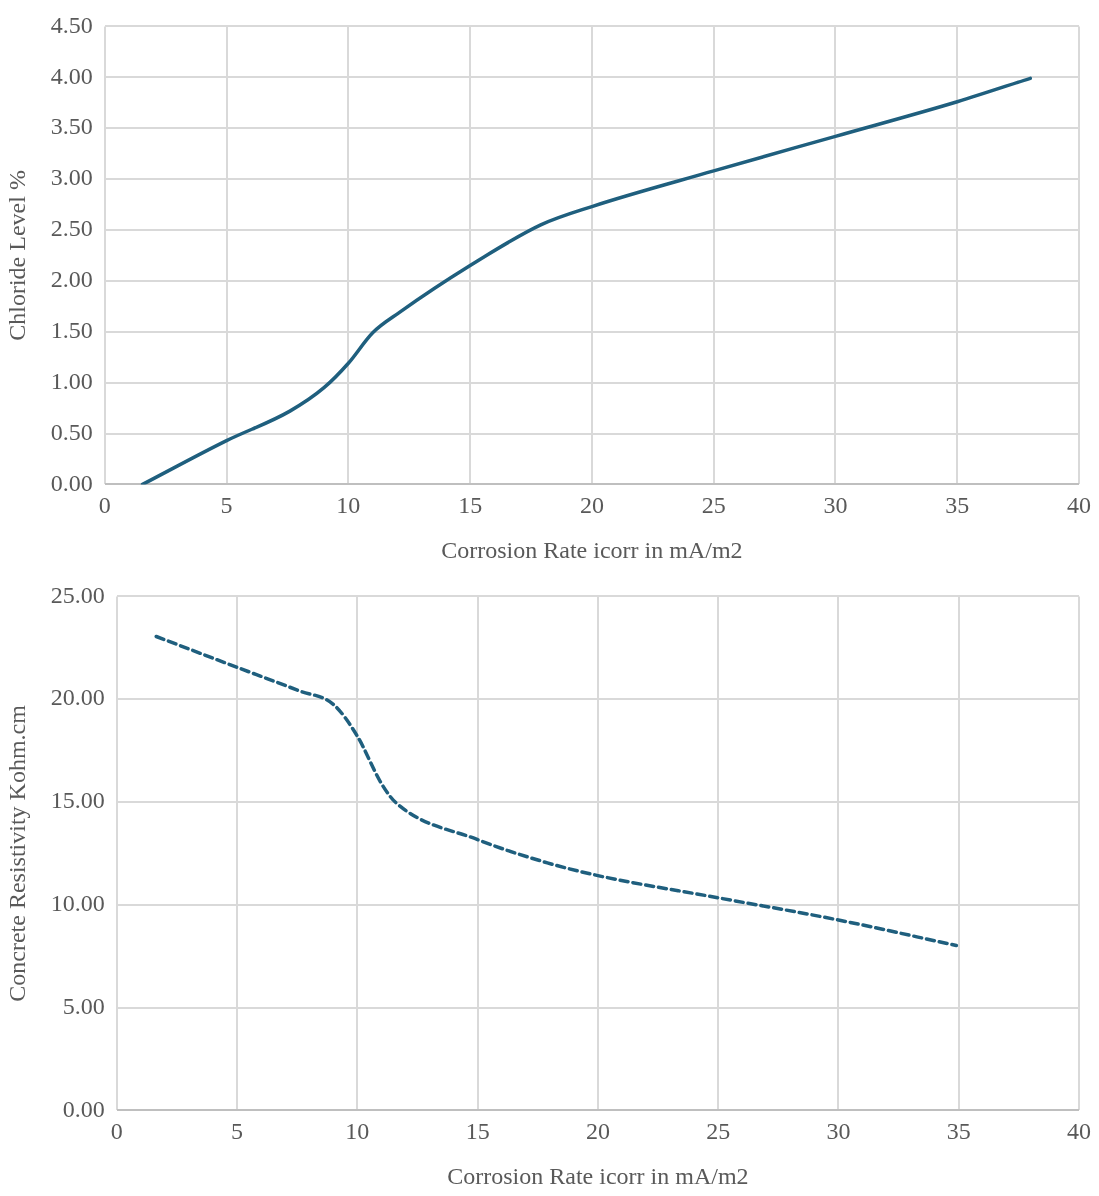 The width and height of the screenshot is (1099, 1196). I want to click on y-tick-label: 4.00, so click(71, 75).